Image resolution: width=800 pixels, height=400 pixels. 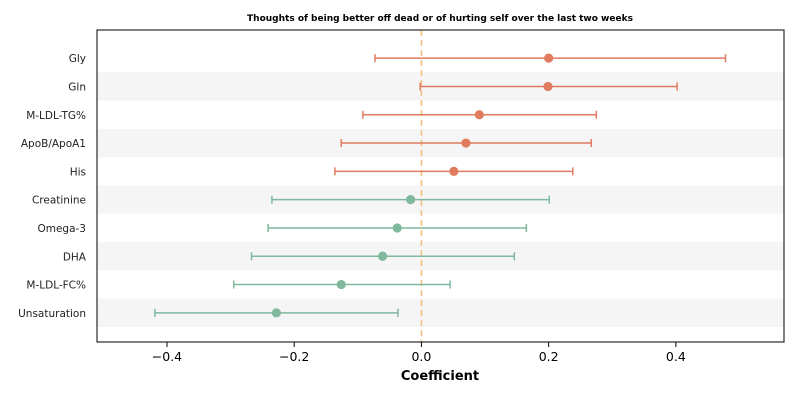 I want to click on row-label: Gly, so click(x=77, y=59).